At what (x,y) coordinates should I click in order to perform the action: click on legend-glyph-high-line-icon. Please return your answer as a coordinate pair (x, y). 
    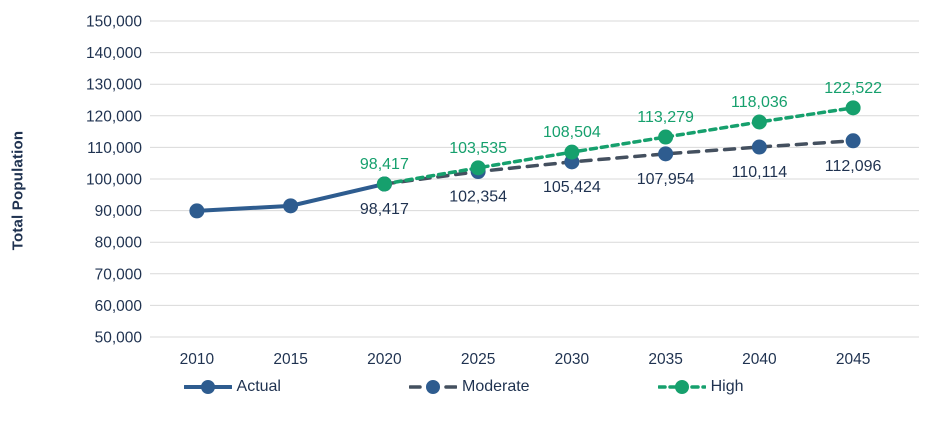
    Looking at the image, I should click on (681, 387).